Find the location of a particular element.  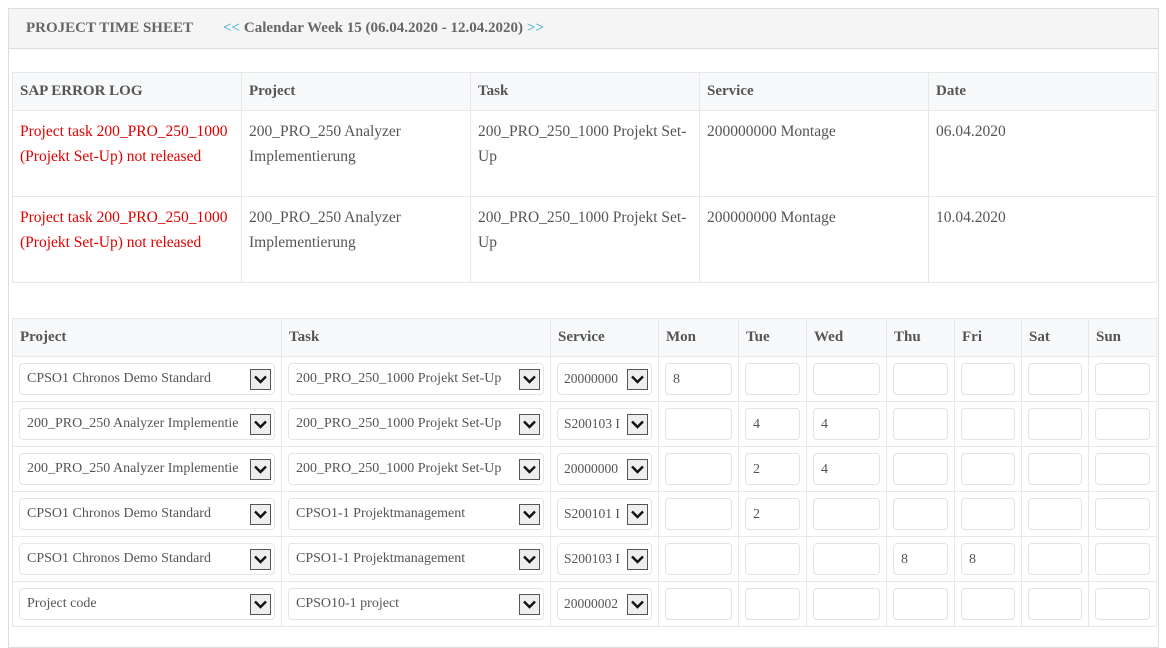

task-select-value: CPSO10-1 project is located at coordinates (348, 603).